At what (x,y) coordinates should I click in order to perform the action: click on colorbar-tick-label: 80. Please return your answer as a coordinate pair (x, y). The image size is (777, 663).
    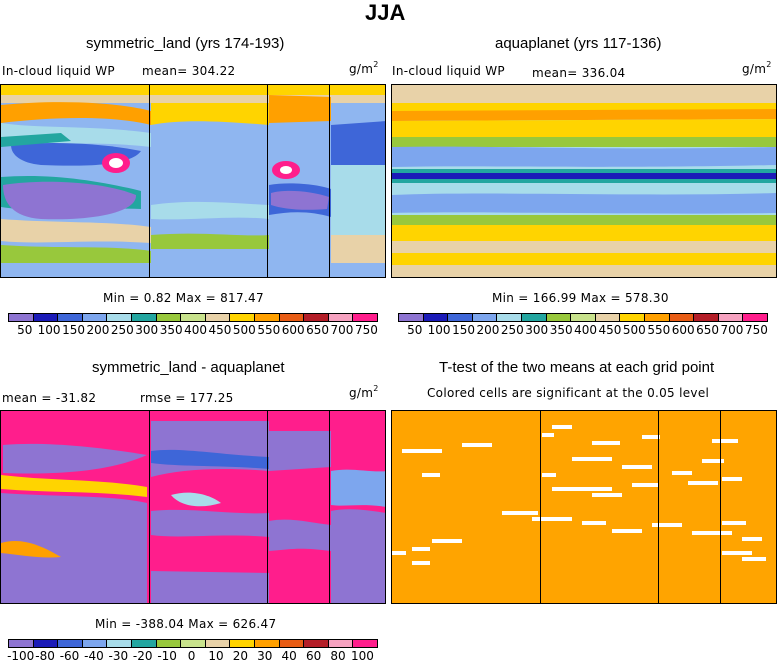
    Looking at the image, I should click on (338, 656).